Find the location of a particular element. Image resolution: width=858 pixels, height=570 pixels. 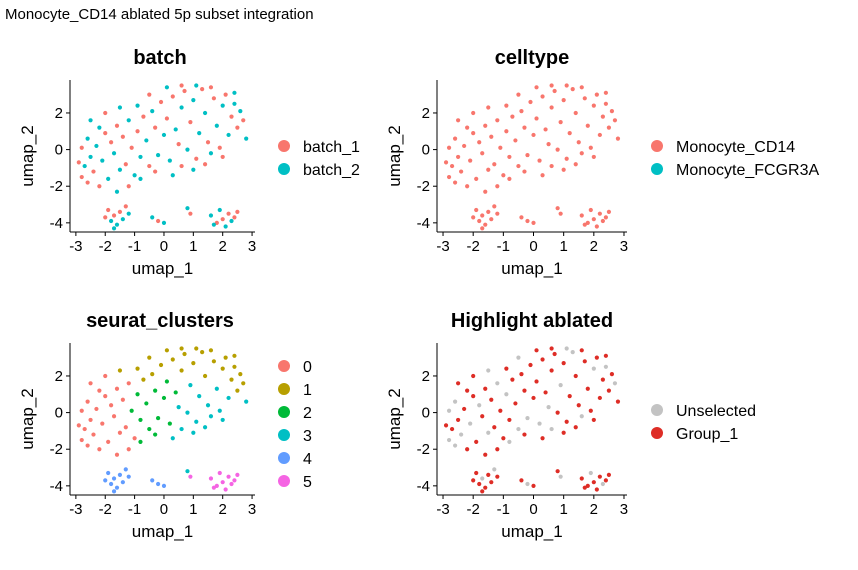

panel1-x-tick-label: 1 is located at coordinates (193, 246).